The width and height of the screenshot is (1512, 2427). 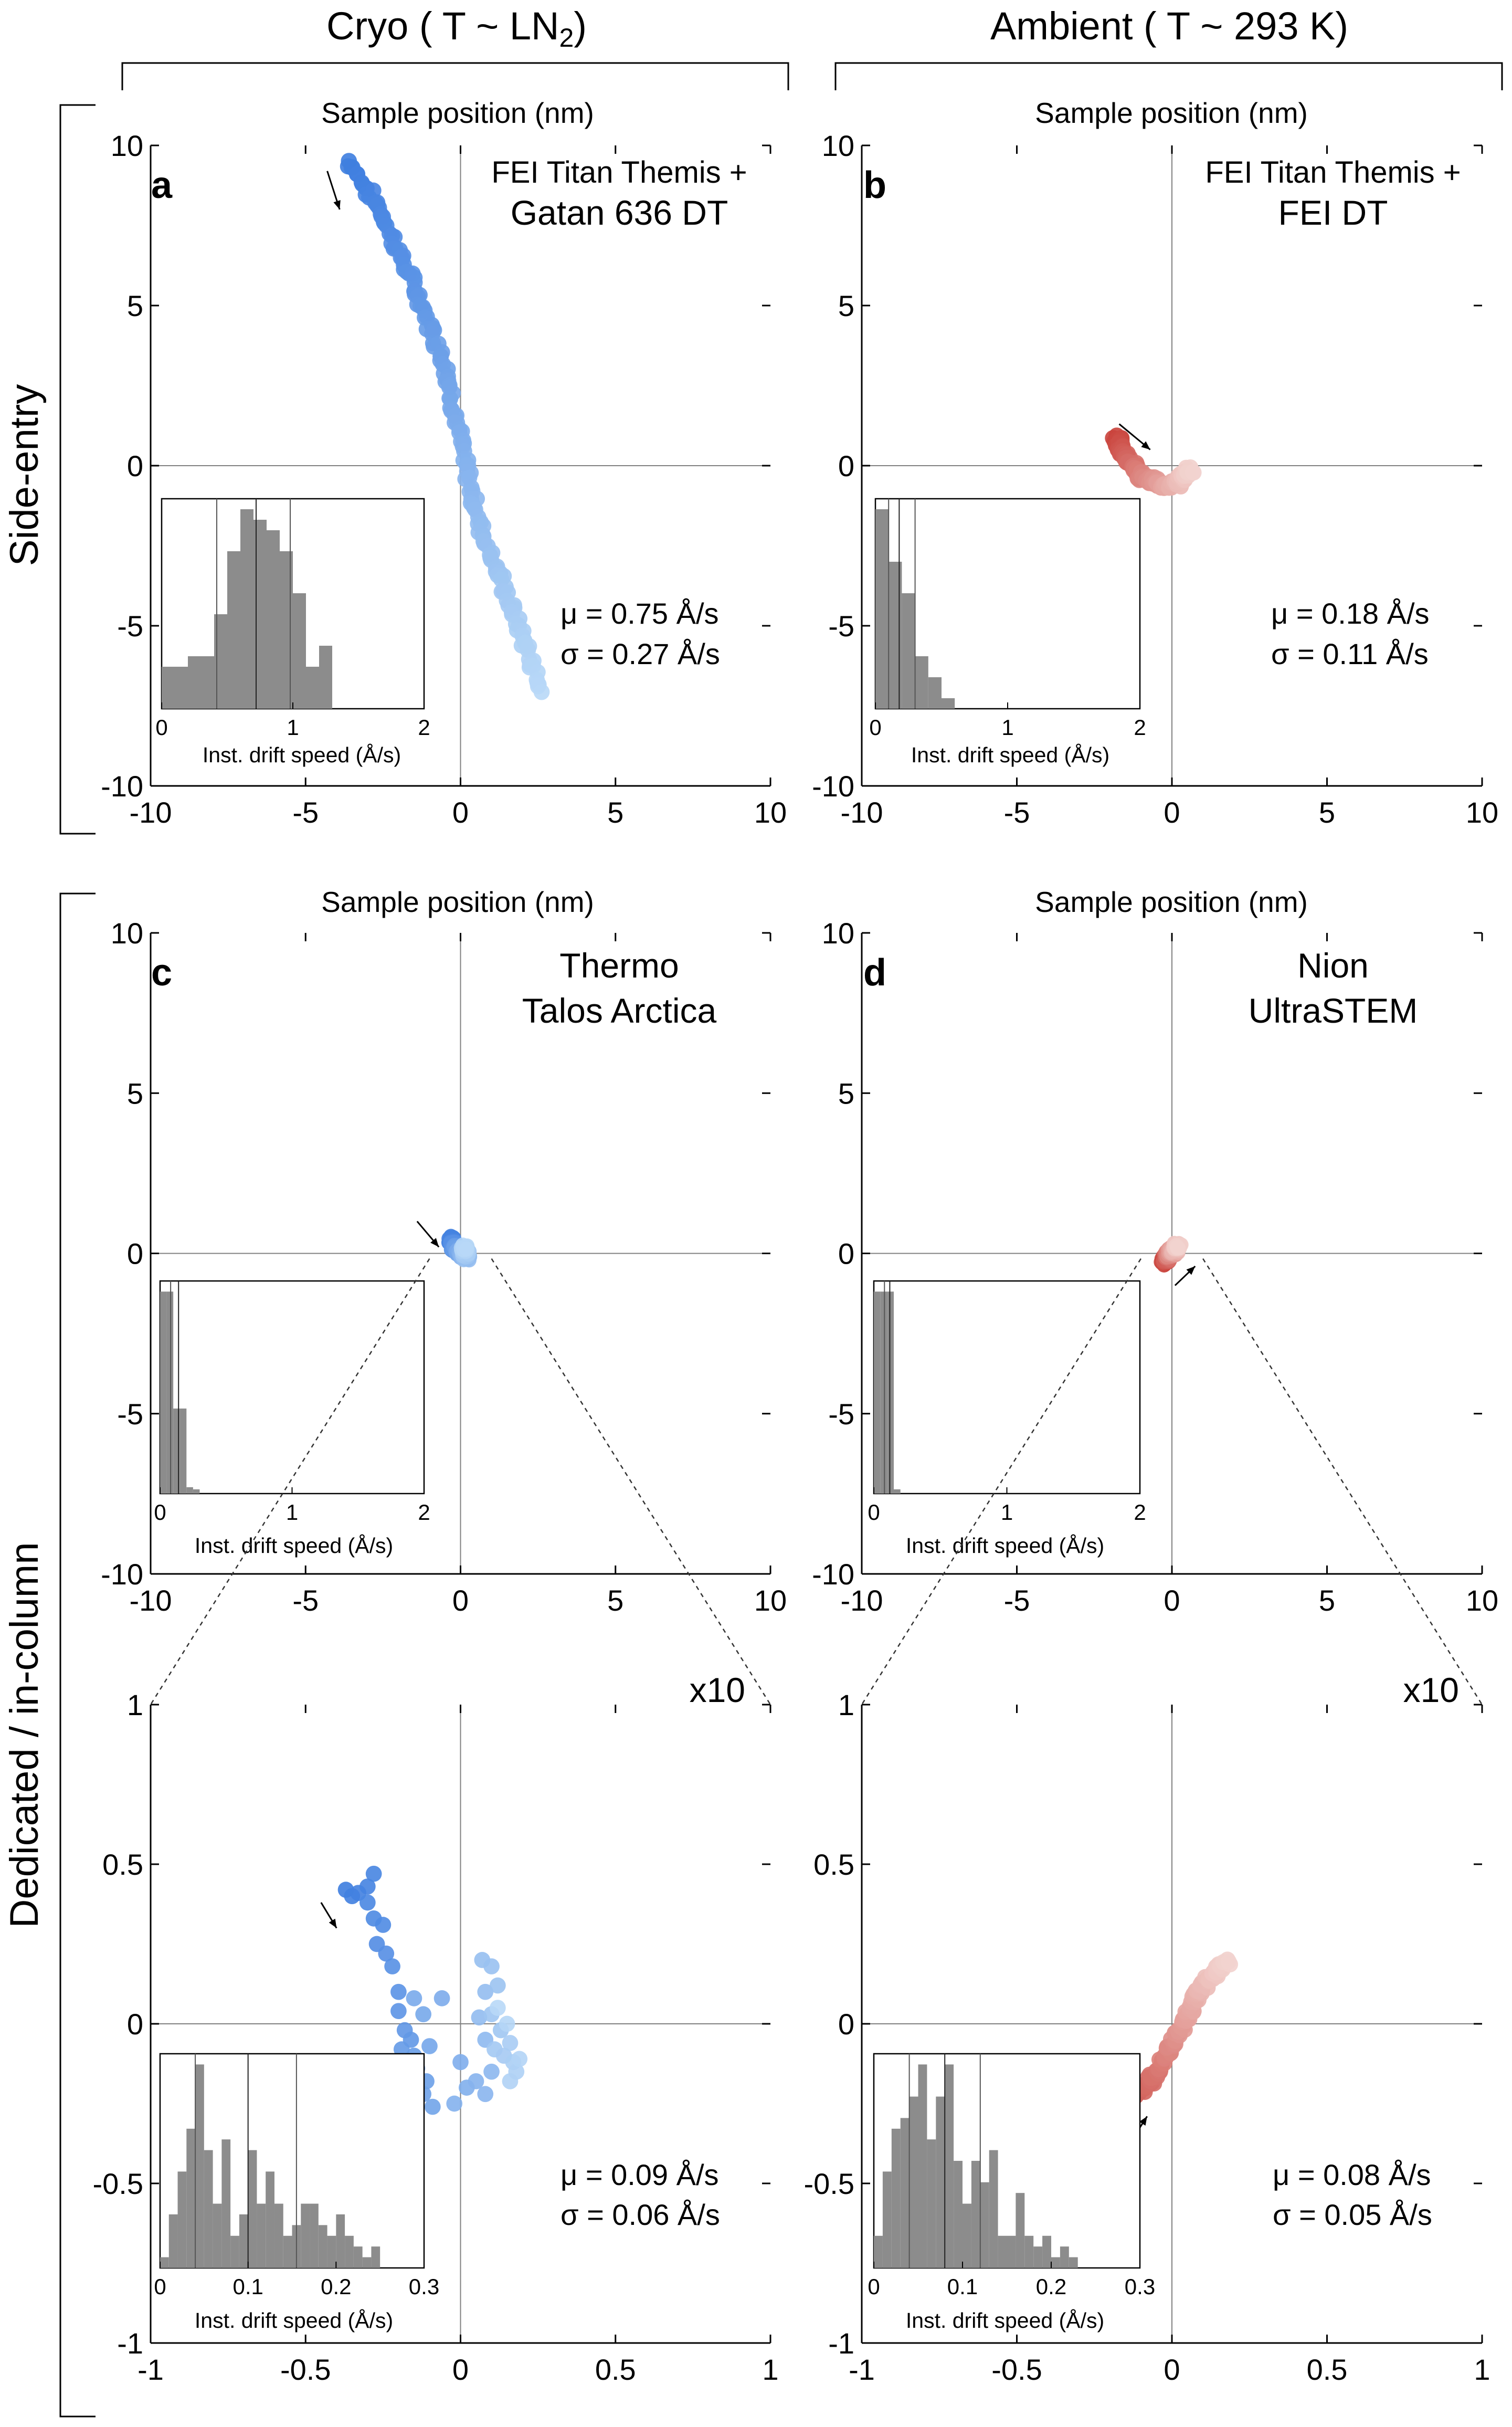 What do you see at coordinates (1172, 113) in the screenshot?
I see `axis-title-b: Sample position (nm)` at bounding box center [1172, 113].